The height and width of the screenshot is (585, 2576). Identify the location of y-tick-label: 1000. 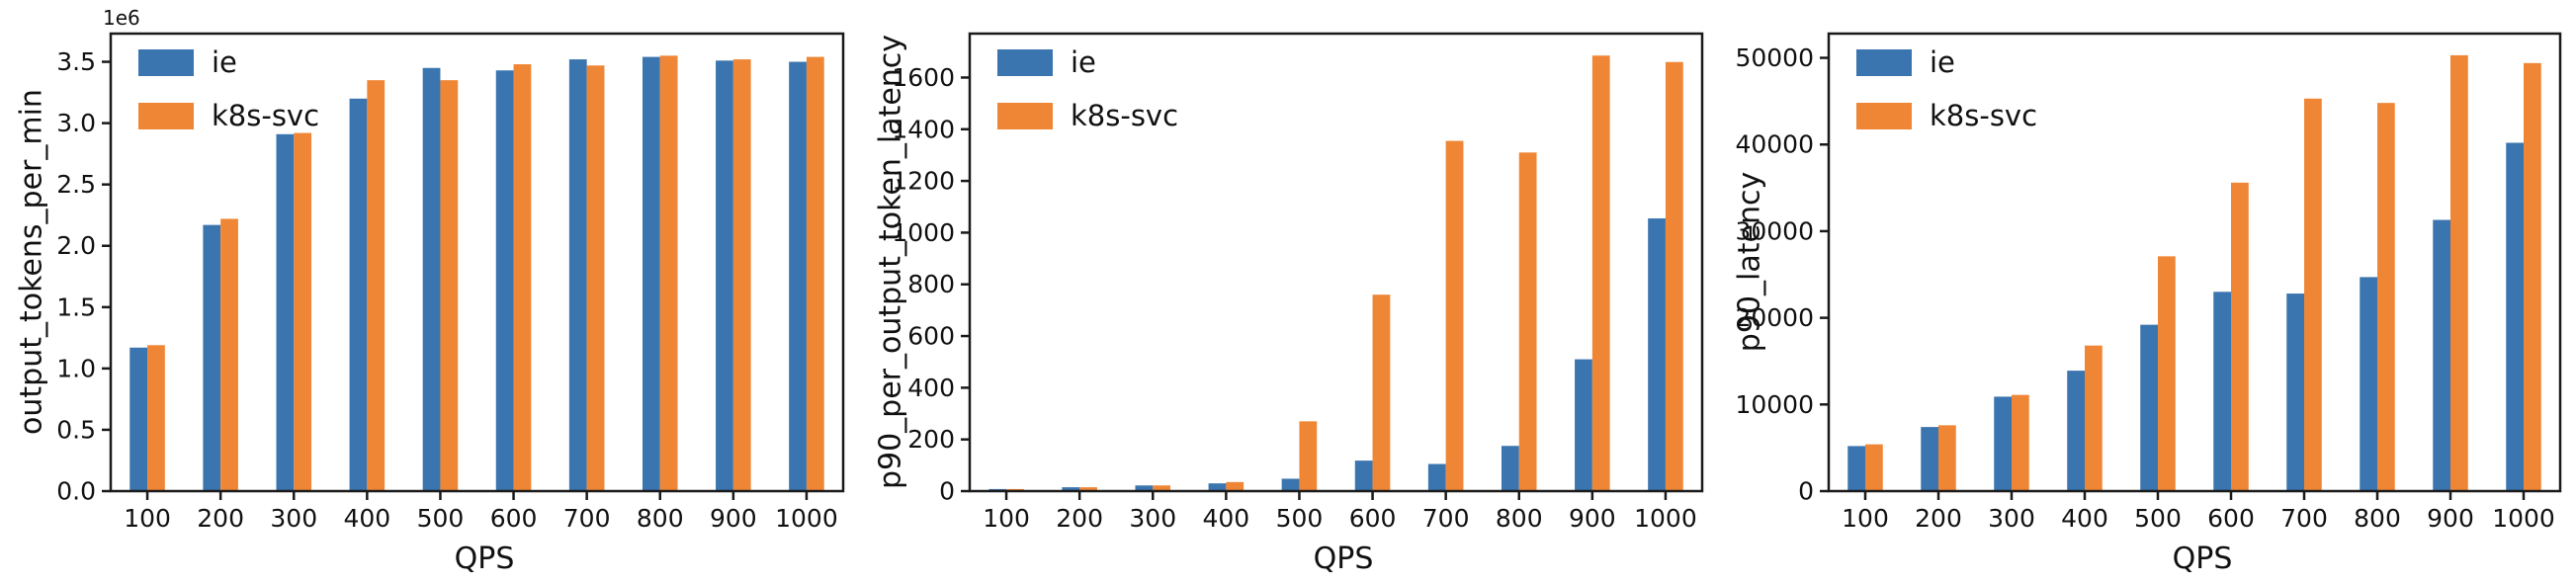
(923, 232).